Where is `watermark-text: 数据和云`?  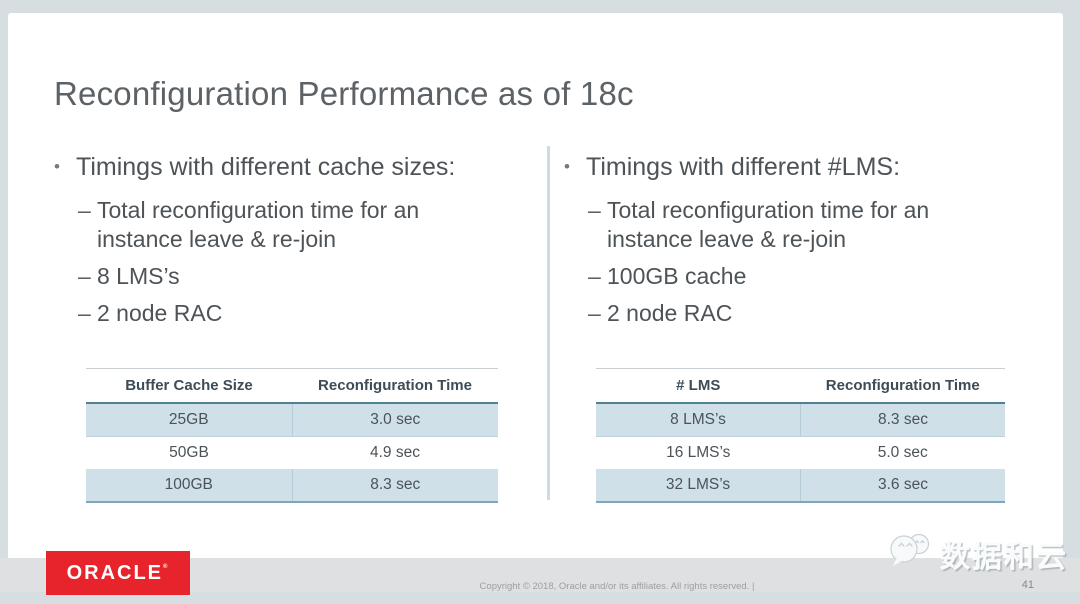 watermark-text: 数据和云 is located at coordinates (1004, 557).